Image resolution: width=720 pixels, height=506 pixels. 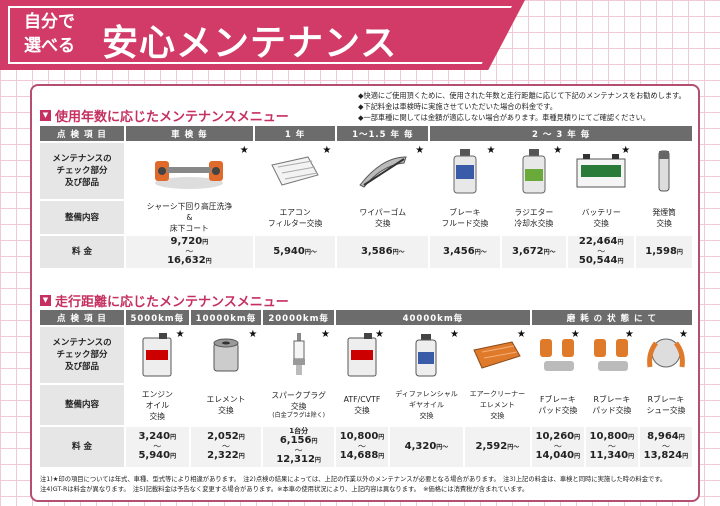 I want to click on work-wiper: ワイパーゴム 交換, so click(x=383, y=217).